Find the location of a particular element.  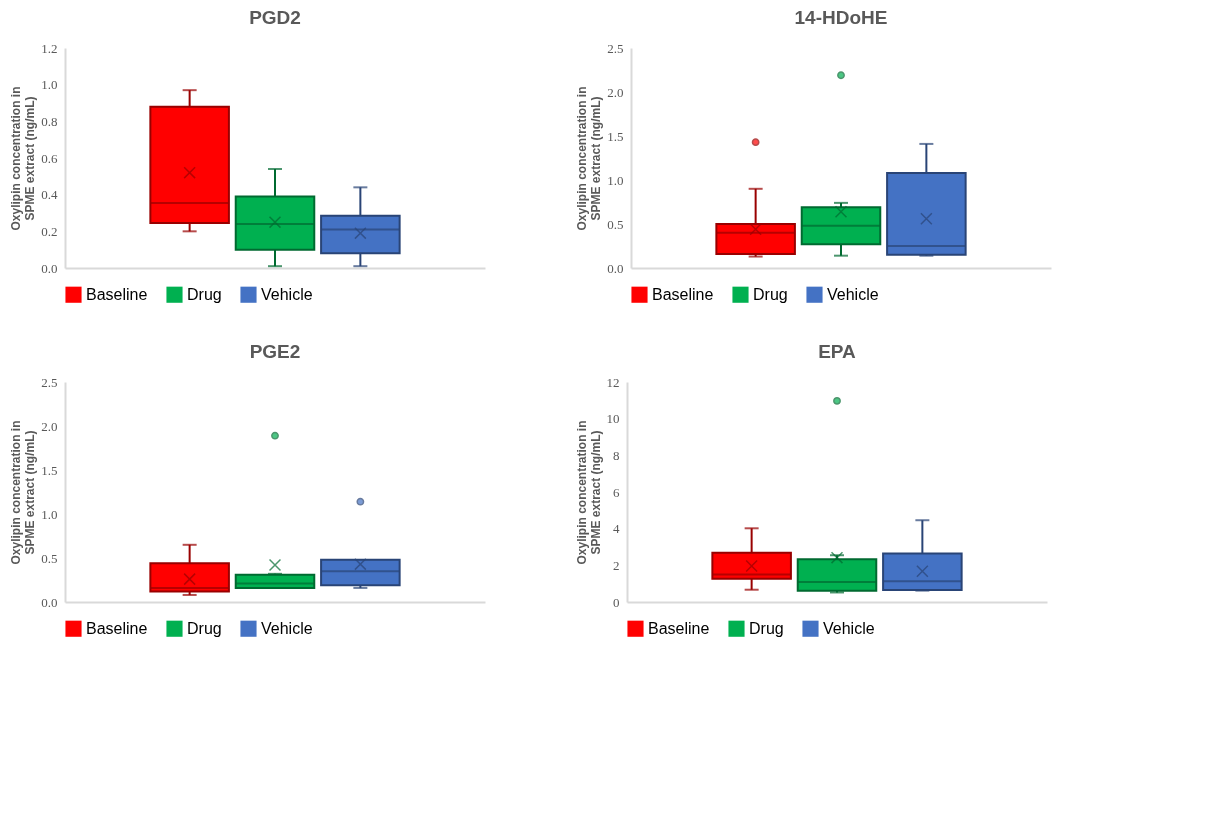

y-tick-label: 1.2 is located at coordinates (49, 48).